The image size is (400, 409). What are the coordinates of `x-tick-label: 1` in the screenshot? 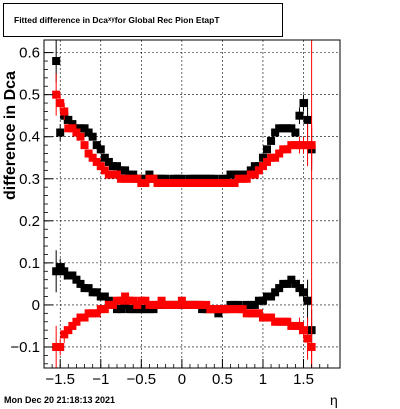 It's located at (263, 379).